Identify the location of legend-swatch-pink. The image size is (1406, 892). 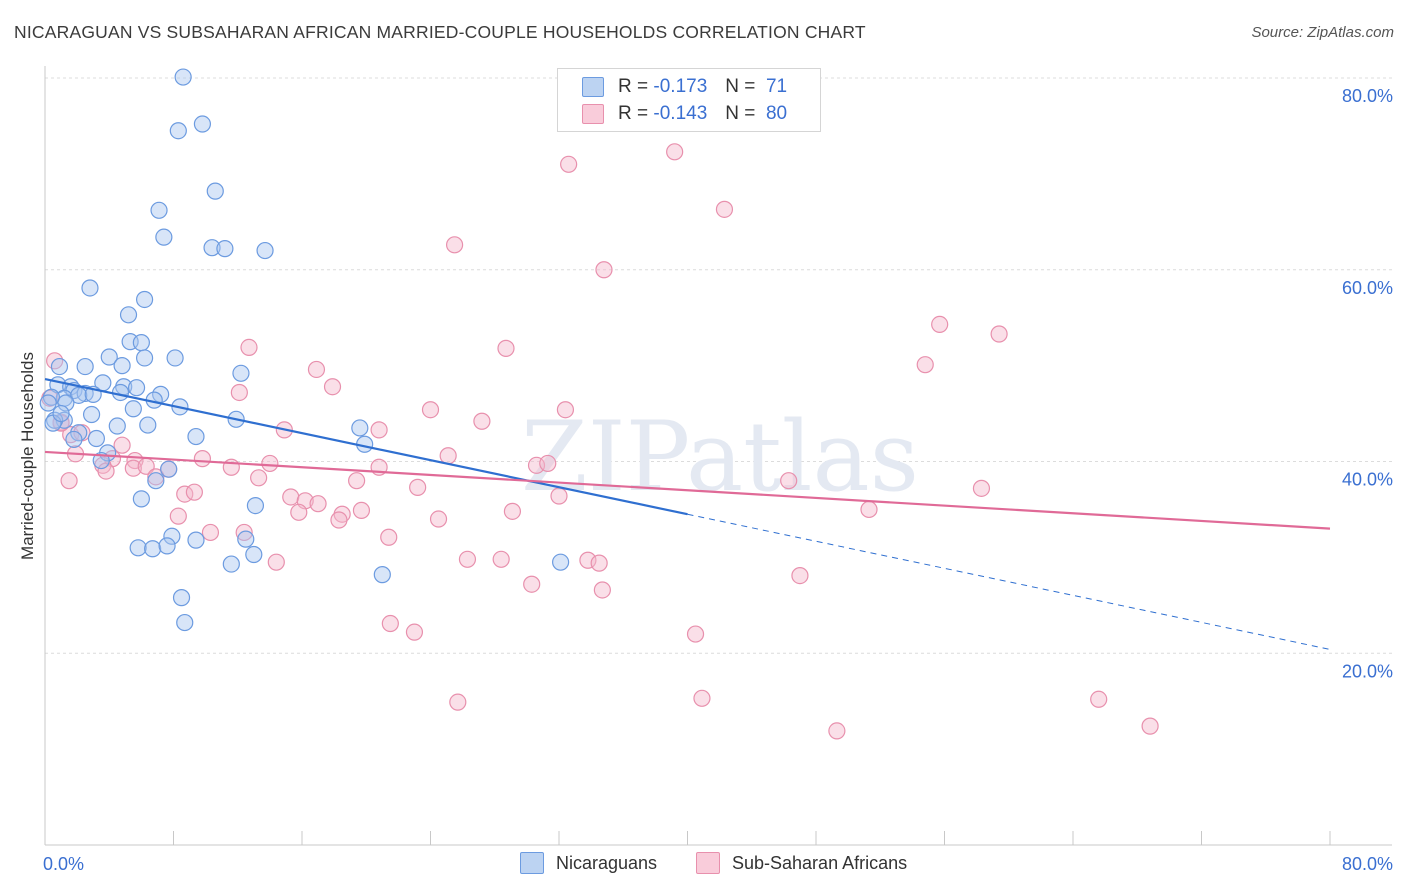
(708, 863).